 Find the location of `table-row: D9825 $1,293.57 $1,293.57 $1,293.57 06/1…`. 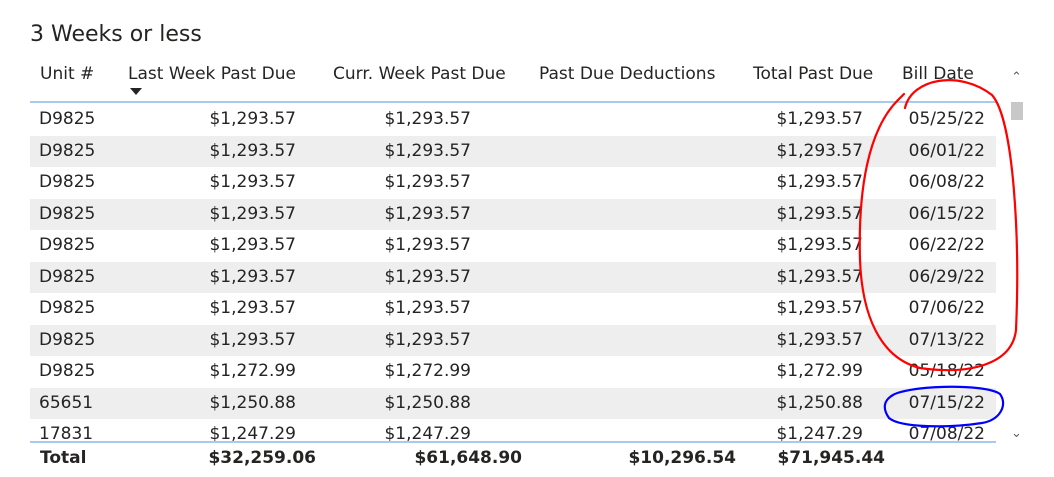

table-row: D9825 $1,293.57 $1,293.57 $1,293.57 06/1… is located at coordinates (513, 214).